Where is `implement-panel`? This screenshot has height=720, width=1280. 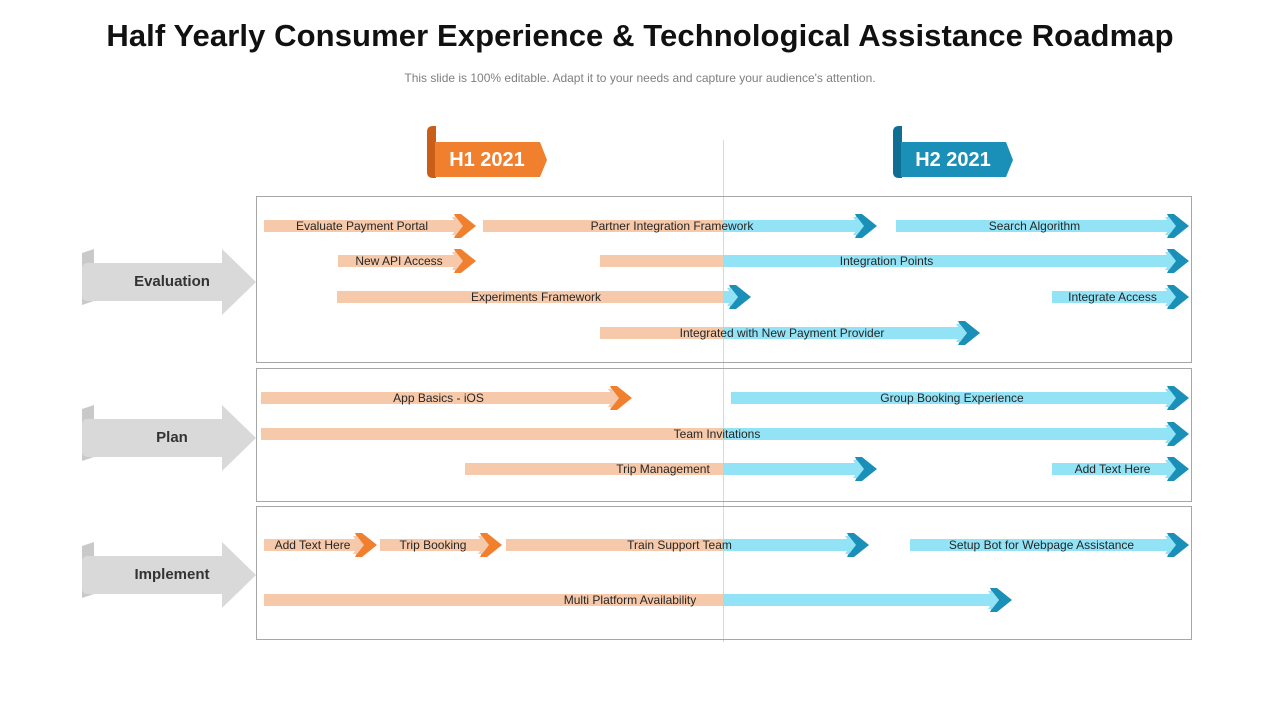
implement-panel is located at coordinates (724, 573).